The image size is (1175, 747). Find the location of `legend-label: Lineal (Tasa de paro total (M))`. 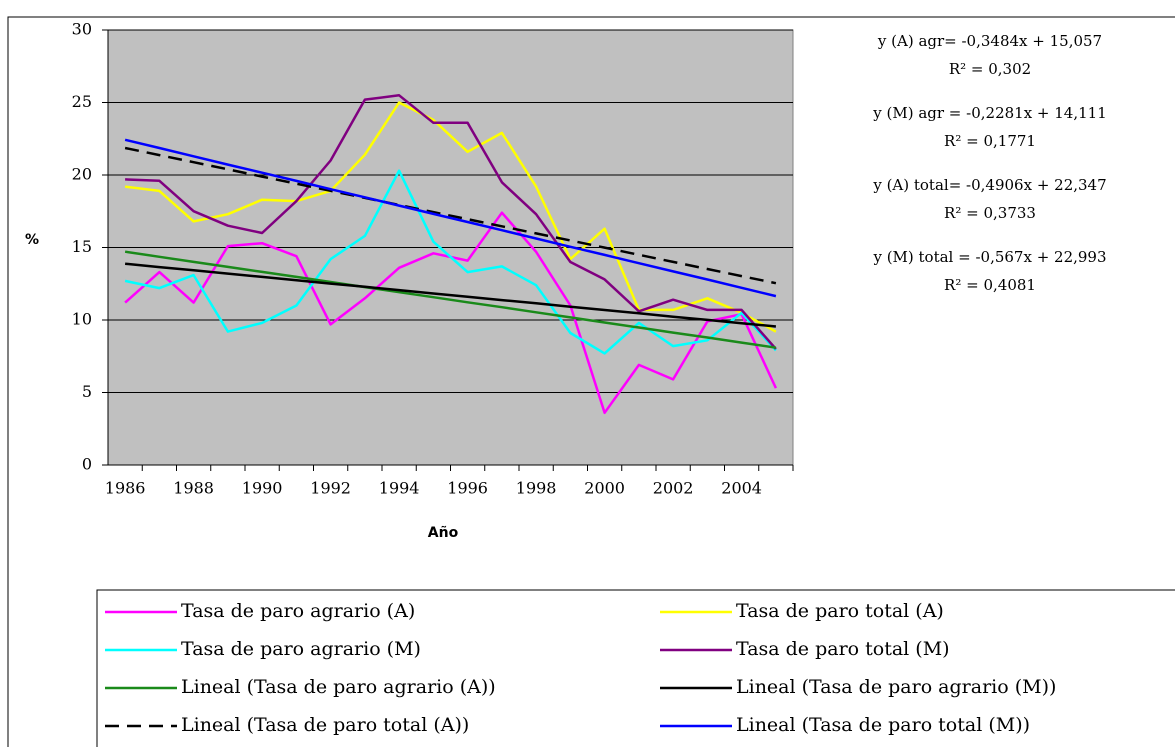

legend-label: Lineal (Tasa de paro total (M)) is located at coordinates (883, 725).